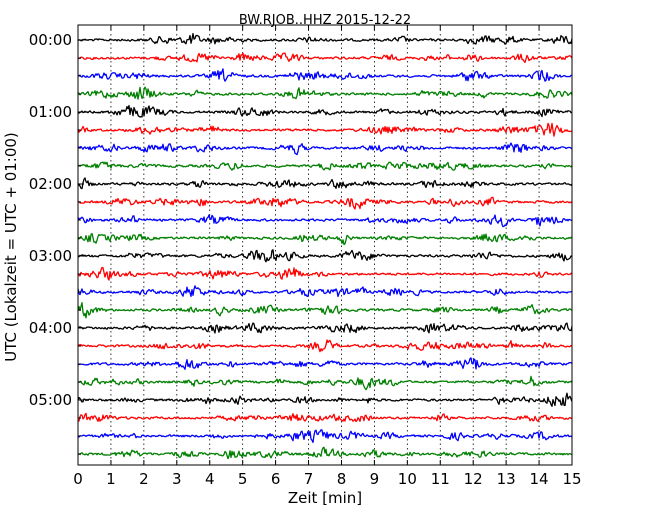 The width and height of the screenshot is (650, 520). Describe the element at coordinates (210, 479) in the screenshot. I see `x-tick-label: 4` at that location.